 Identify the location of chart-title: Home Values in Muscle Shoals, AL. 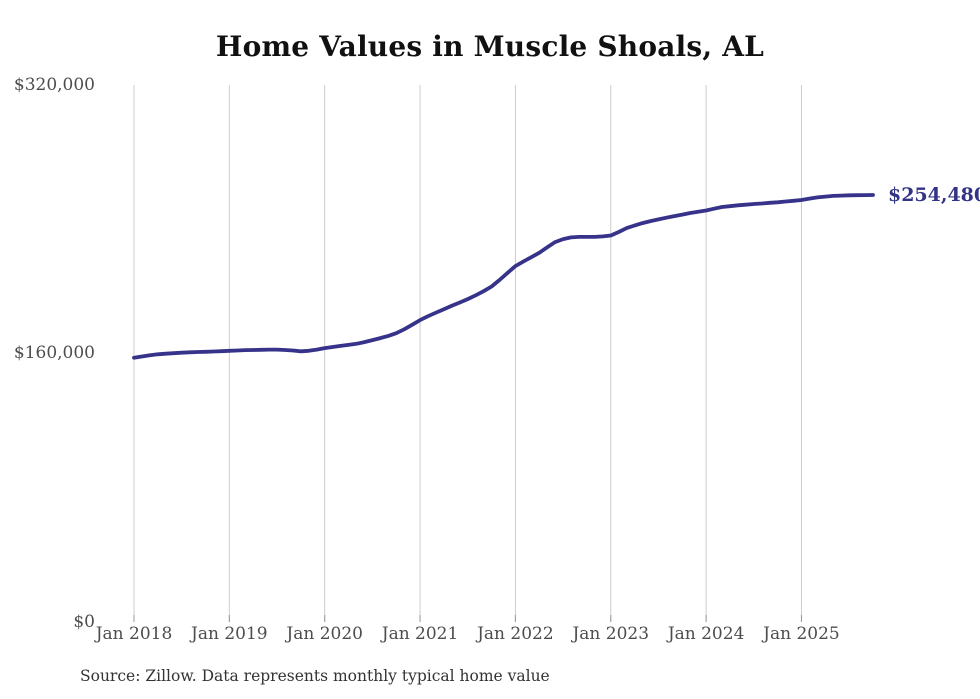
(490, 46).